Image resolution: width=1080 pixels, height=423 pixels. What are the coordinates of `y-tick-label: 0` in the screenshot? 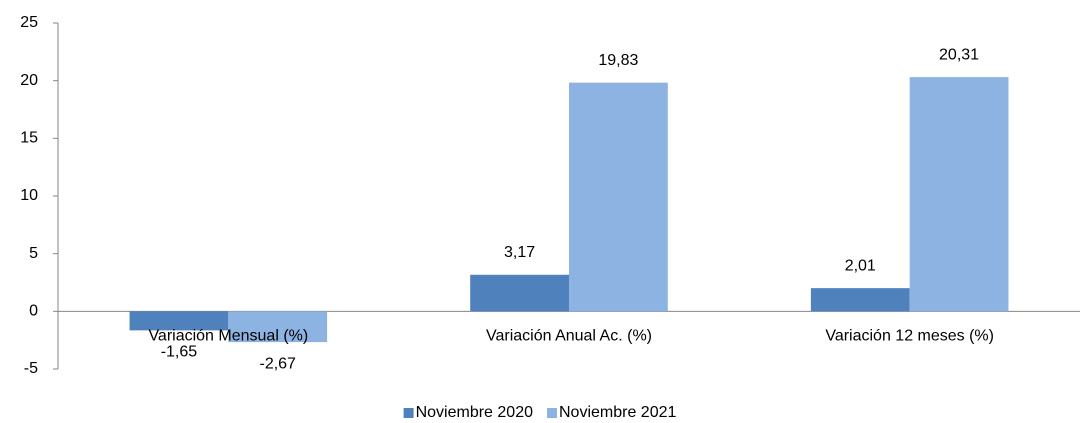 It's located at (33, 311).